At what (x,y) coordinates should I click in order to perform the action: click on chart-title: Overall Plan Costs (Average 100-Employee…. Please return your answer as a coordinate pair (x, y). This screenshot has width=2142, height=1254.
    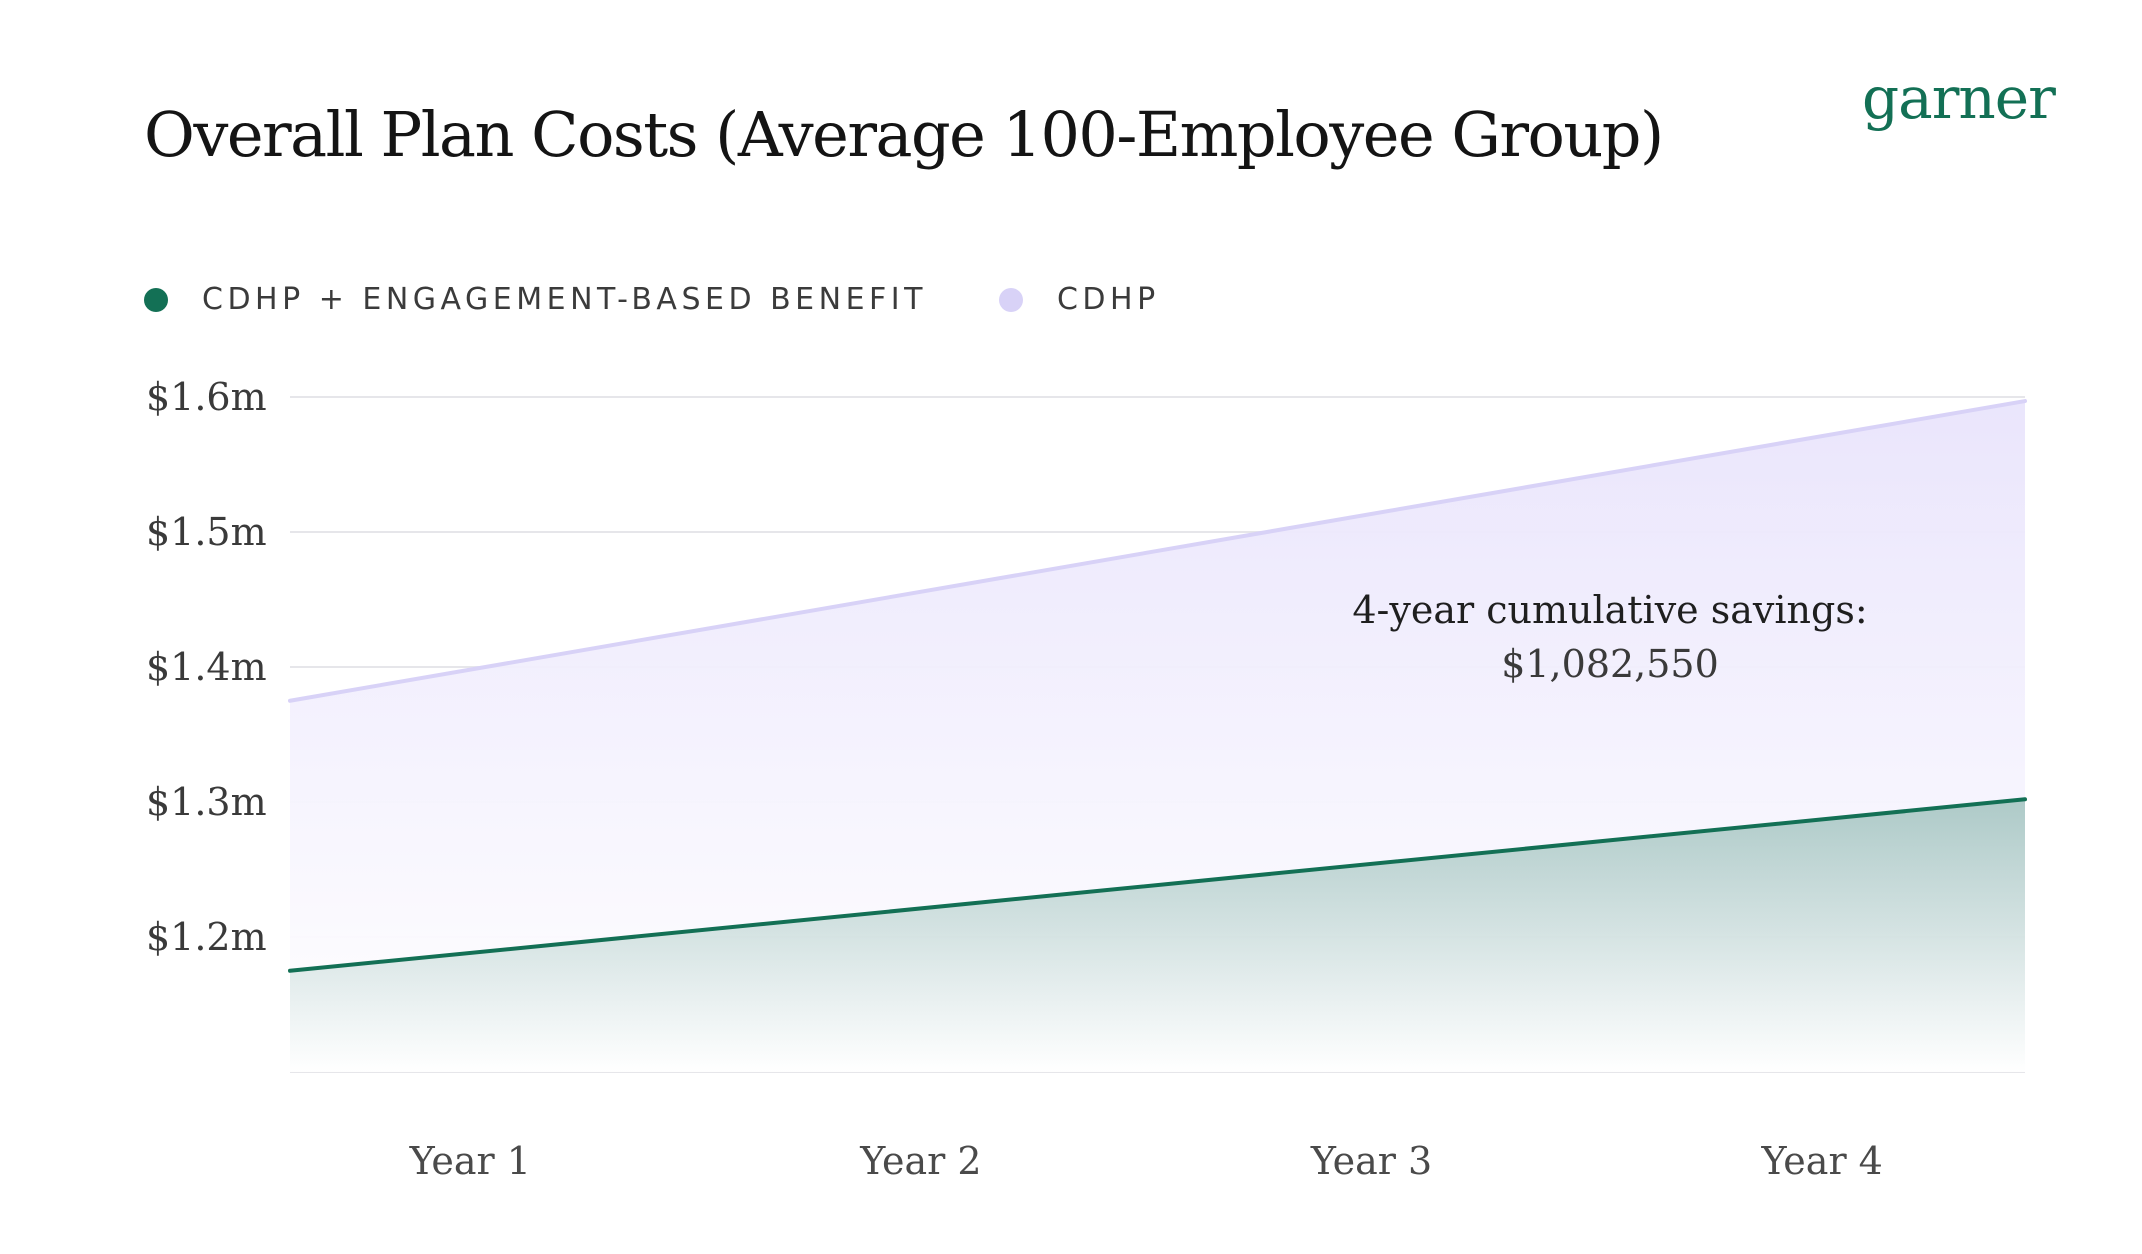
    Looking at the image, I should click on (904, 134).